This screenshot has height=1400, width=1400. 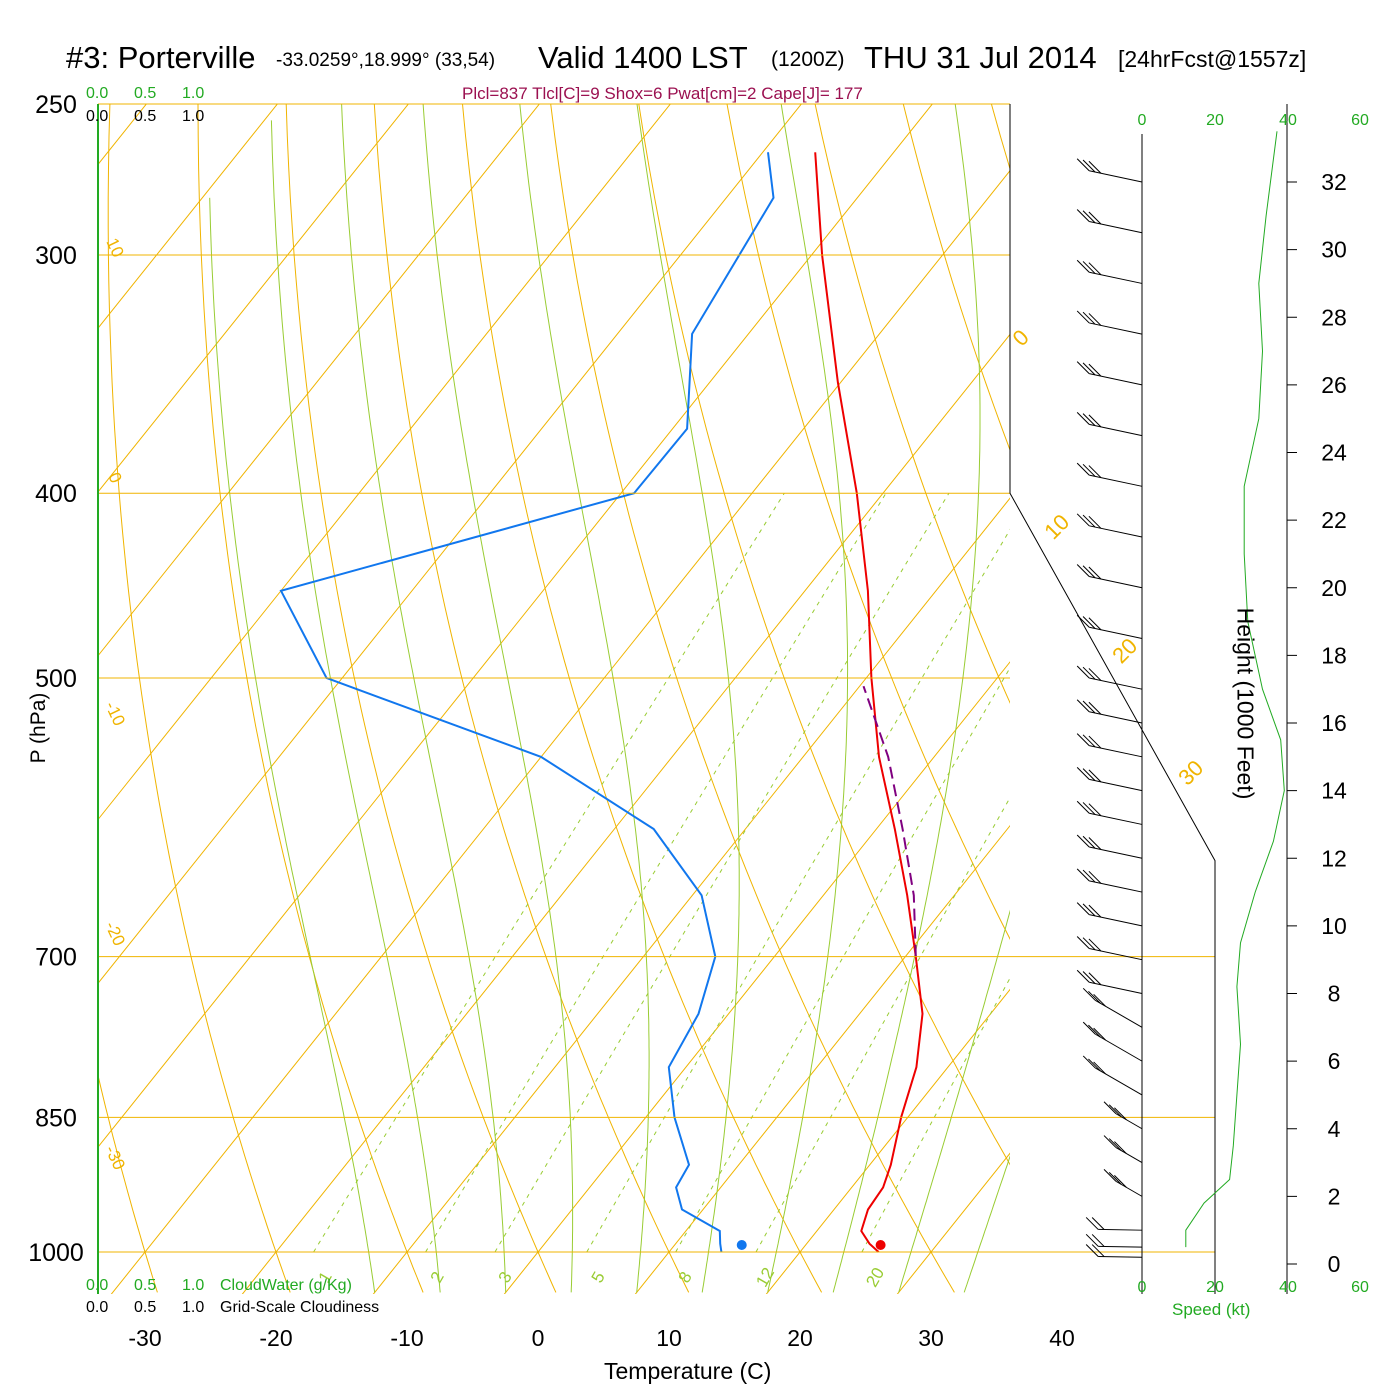 I want to click on height-tick-label: 30, so click(x=1334, y=250).